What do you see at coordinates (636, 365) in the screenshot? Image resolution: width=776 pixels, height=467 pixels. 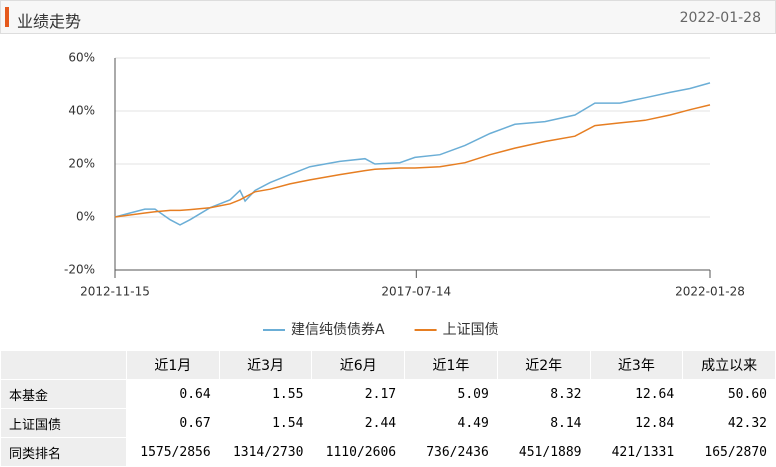 I see `column-header: 近3年` at bounding box center [636, 365].